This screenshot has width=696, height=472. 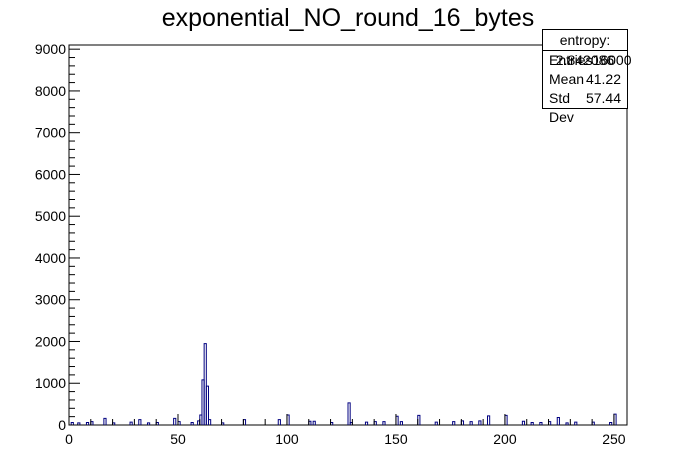 I want to click on y-tick-label: 3000, so click(x=50, y=300).